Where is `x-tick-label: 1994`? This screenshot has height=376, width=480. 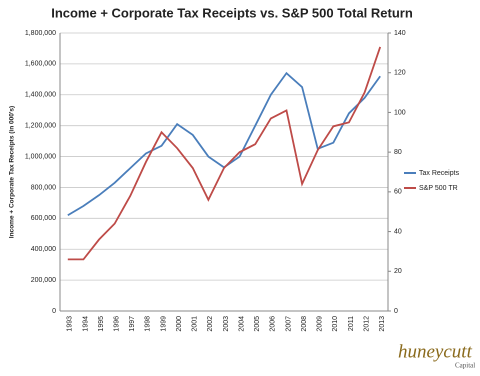
x-tick-label: 1994 is located at coordinates (85, 324).